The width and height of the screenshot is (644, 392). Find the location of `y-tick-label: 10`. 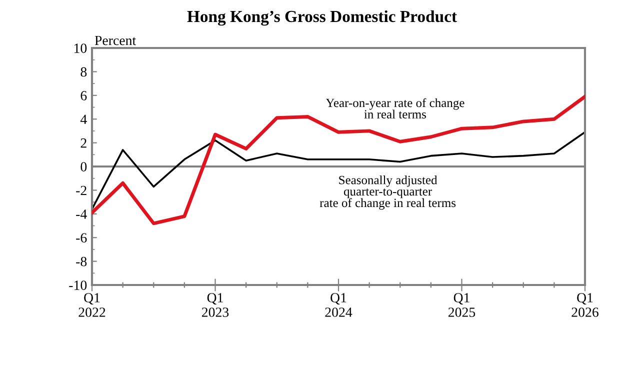

y-tick-label: 10 is located at coordinates (80, 48).